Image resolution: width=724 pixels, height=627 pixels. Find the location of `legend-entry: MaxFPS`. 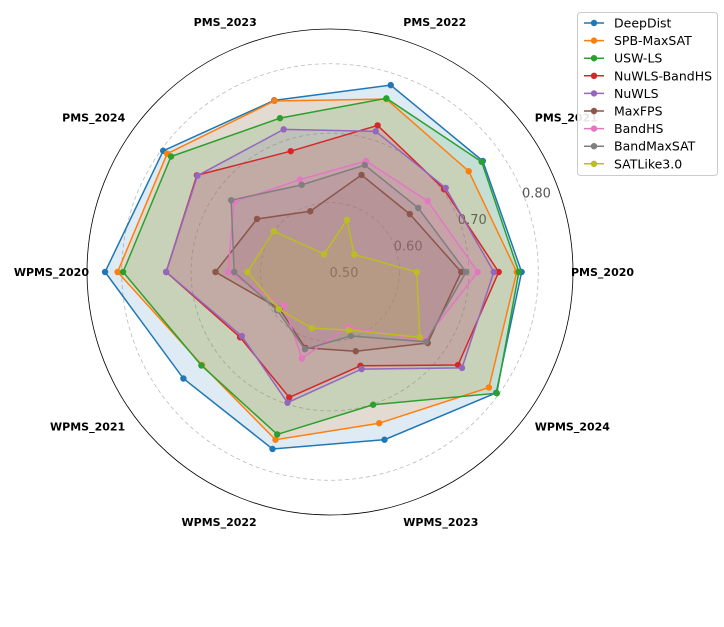

legend-entry: MaxFPS is located at coordinates (638, 111).